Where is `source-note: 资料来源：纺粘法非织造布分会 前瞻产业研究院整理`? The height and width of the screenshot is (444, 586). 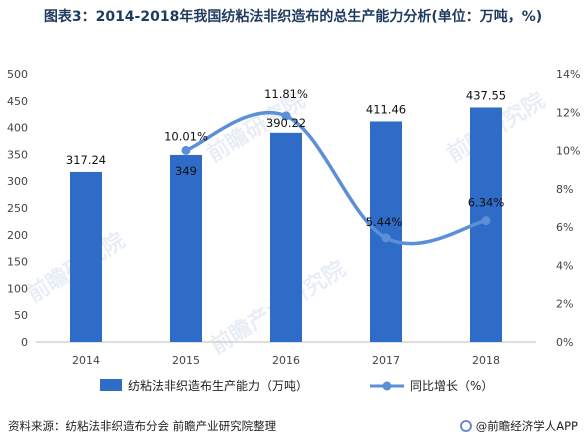
source-note: 资料来源：纺粘法非织造布分会 前瞻产业研究院整理 is located at coordinates (142, 426).